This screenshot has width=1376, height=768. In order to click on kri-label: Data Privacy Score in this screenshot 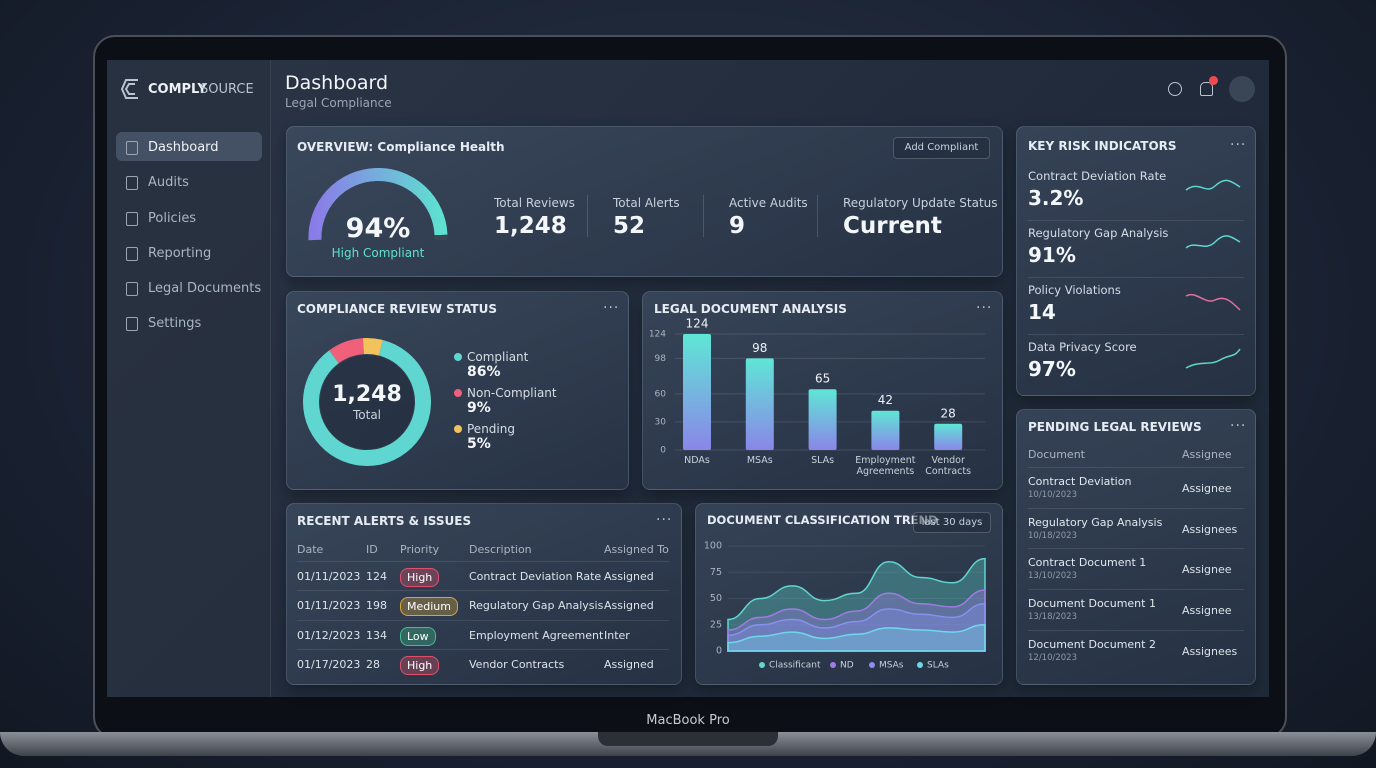, I will do `click(1082, 347)`.